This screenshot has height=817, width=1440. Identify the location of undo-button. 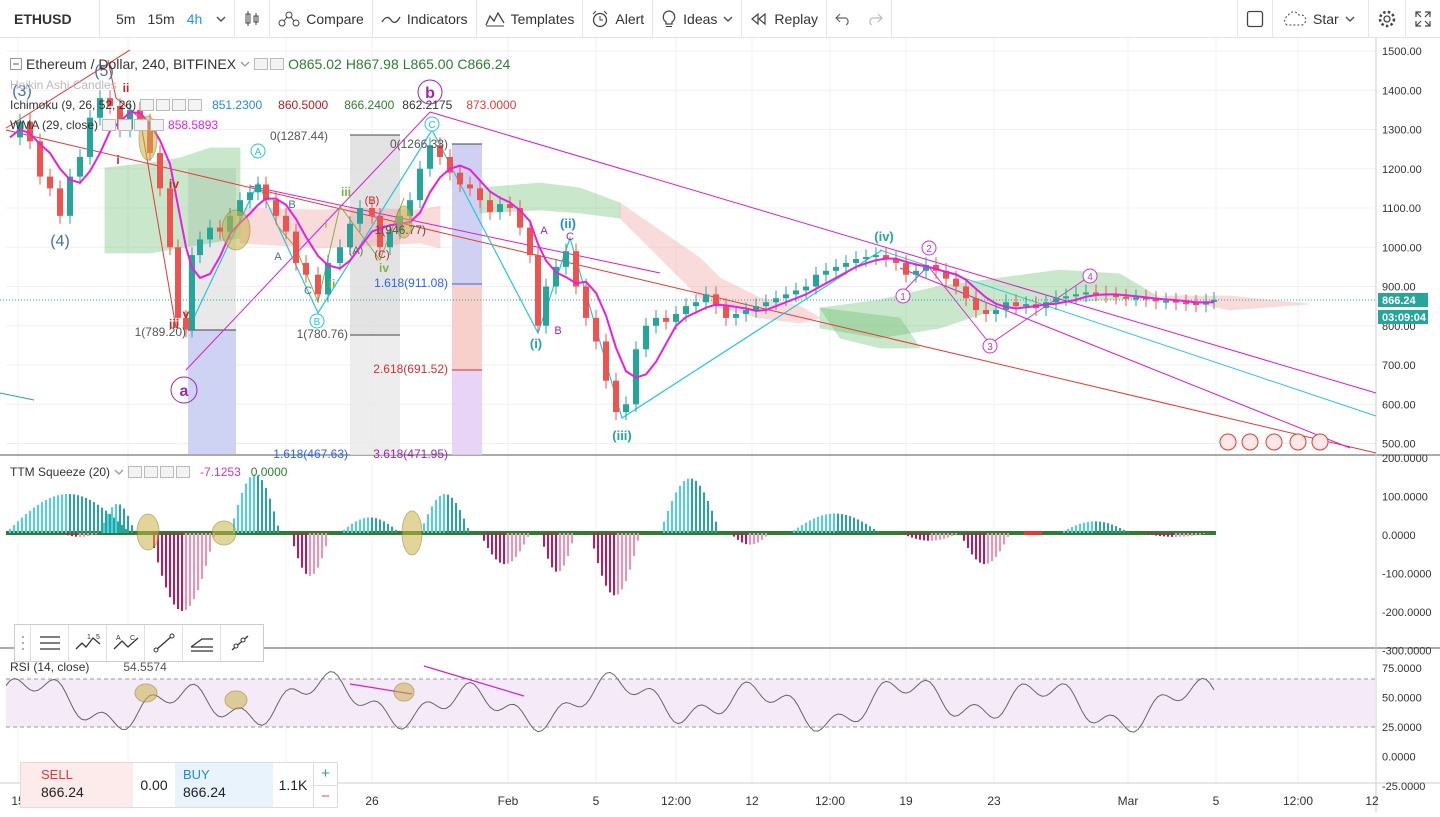
(843, 19).